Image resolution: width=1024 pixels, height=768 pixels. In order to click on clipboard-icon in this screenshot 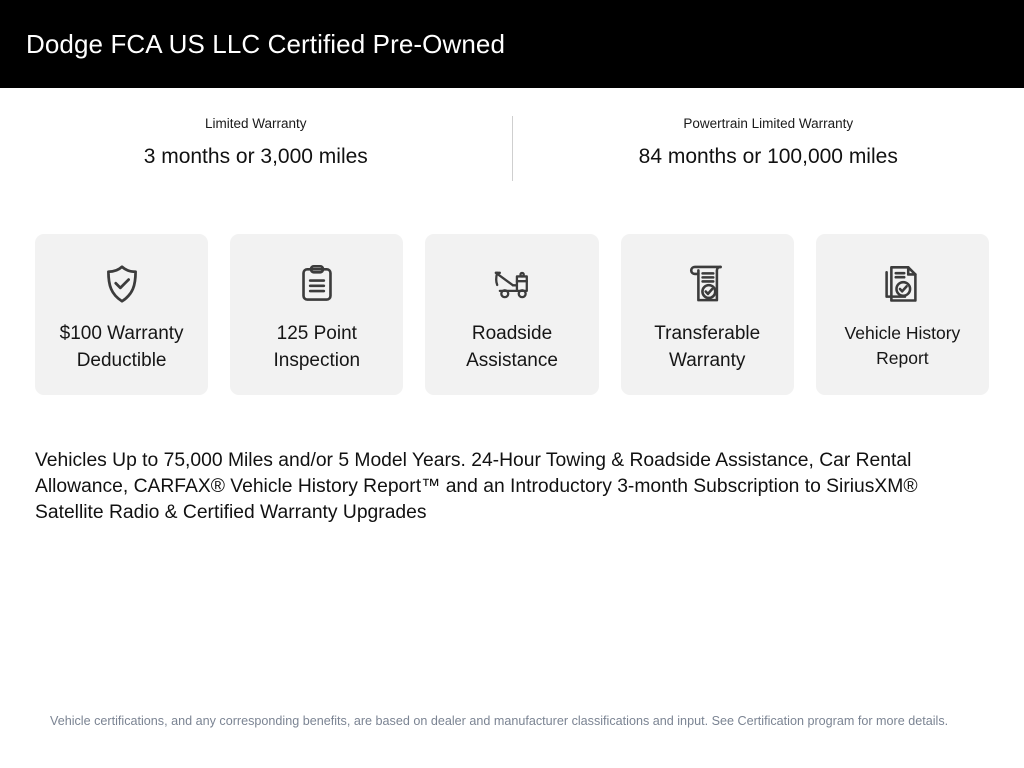, I will do `click(317, 284)`.